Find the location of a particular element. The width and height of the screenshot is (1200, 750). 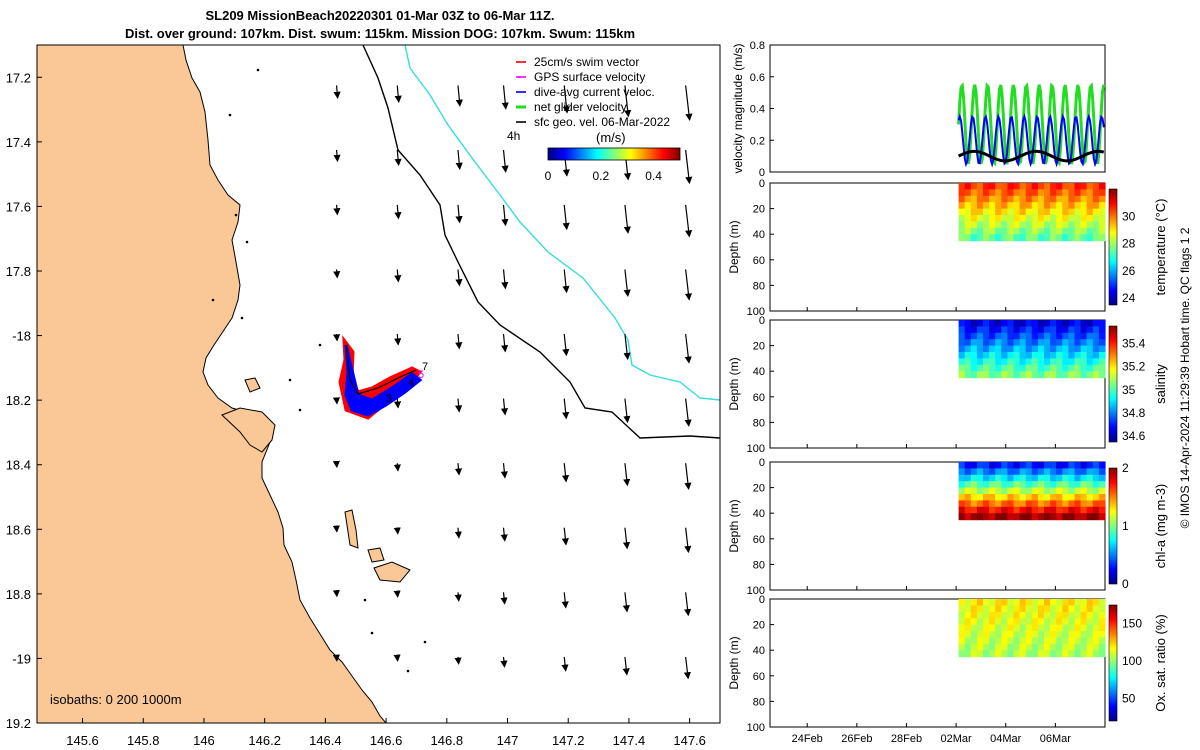

track-label-5: 5 is located at coordinates (421, 375).